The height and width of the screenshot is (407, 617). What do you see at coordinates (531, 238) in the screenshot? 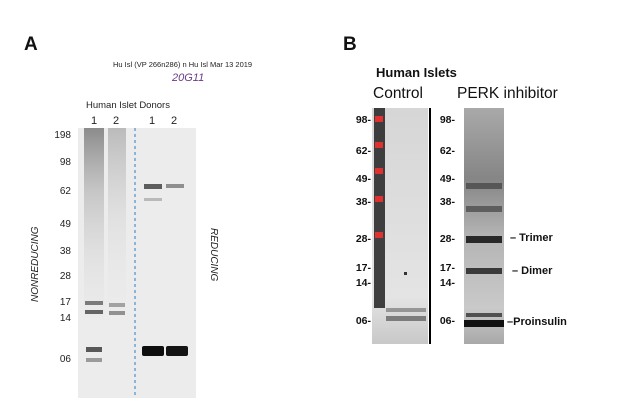
I see `label-trimer: – Trimer` at bounding box center [531, 238].